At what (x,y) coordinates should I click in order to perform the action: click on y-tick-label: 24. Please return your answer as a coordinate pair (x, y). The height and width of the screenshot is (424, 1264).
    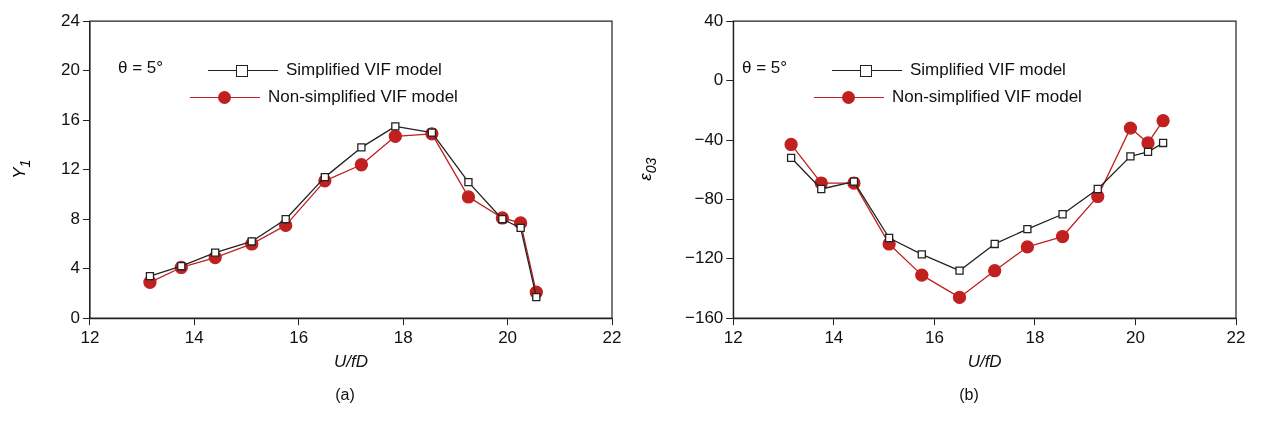
    Looking at the image, I should click on (70, 20).